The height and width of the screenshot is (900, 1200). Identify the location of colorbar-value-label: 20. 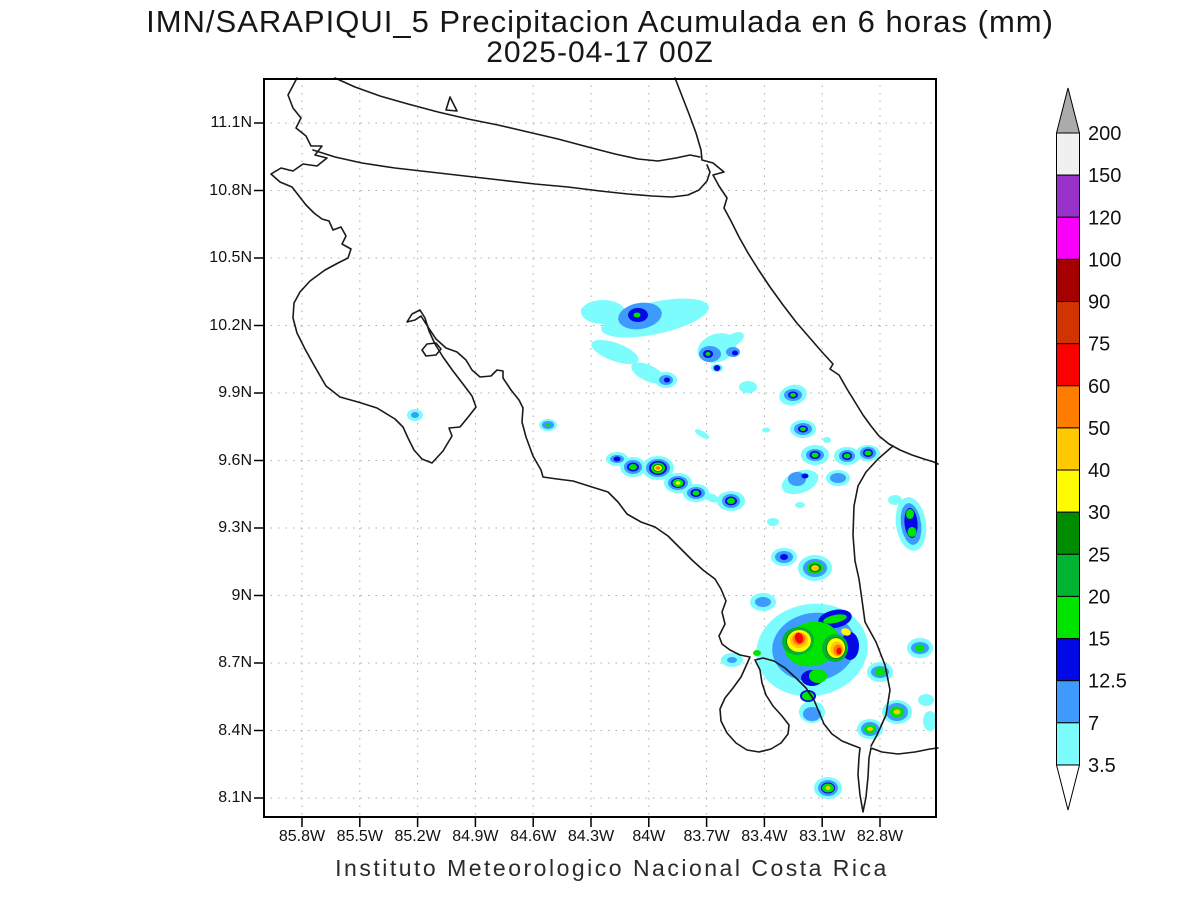
(1099, 597).